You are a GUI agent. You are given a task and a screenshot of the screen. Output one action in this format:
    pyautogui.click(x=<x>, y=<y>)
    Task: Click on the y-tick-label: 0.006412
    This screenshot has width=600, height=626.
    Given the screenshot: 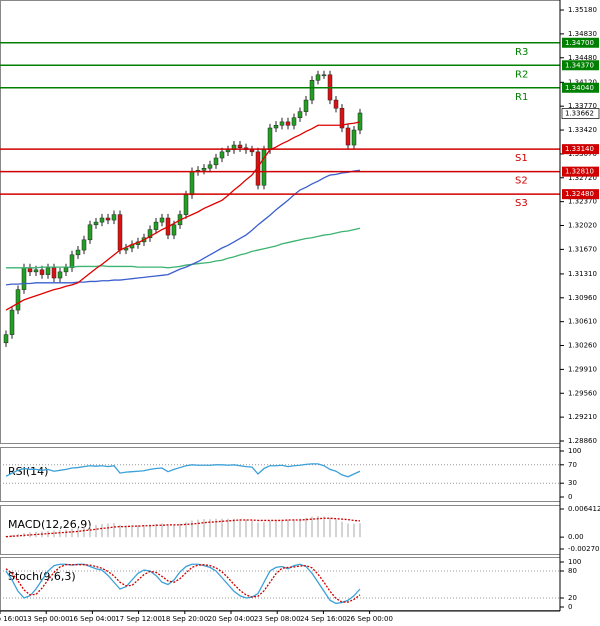 What is the action you would take?
    pyautogui.click(x=584, y=509)
    